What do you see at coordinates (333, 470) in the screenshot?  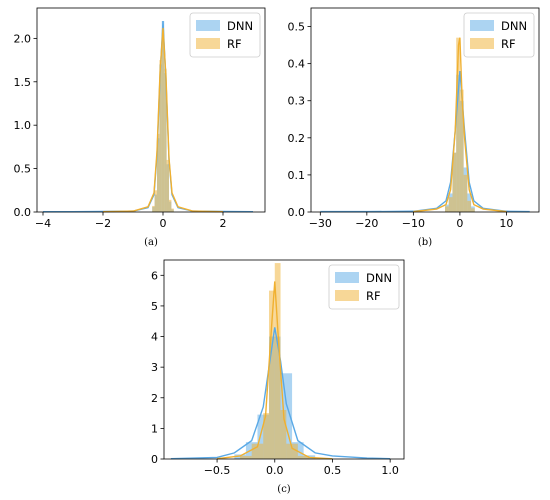 I see `x-tick-label: 0.5` at bounding box center [333, 470].